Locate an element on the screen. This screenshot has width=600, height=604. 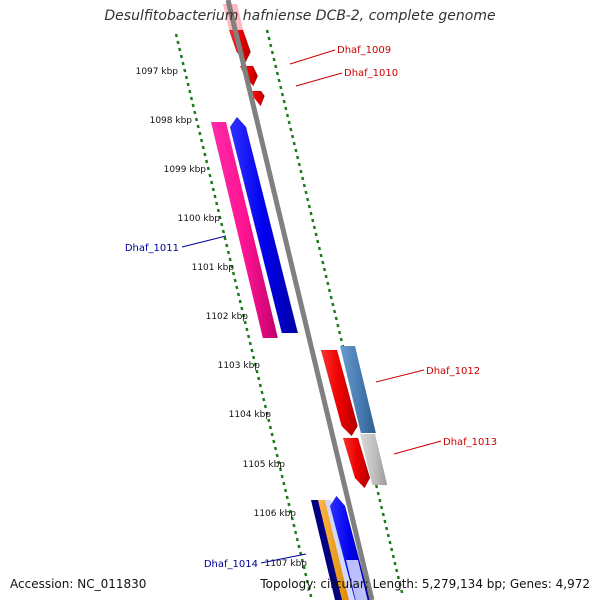
gene-label-dhaf-1013: Dhaf_1013 is located at coordinates (470, 442).